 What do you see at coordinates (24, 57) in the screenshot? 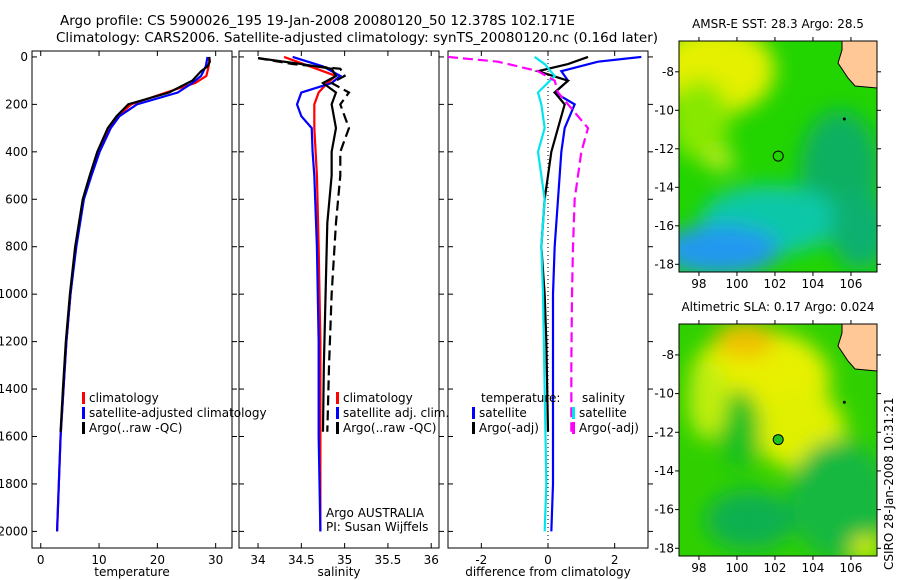
I see `y-tick-label: 0` at bounding box center [24, 57].